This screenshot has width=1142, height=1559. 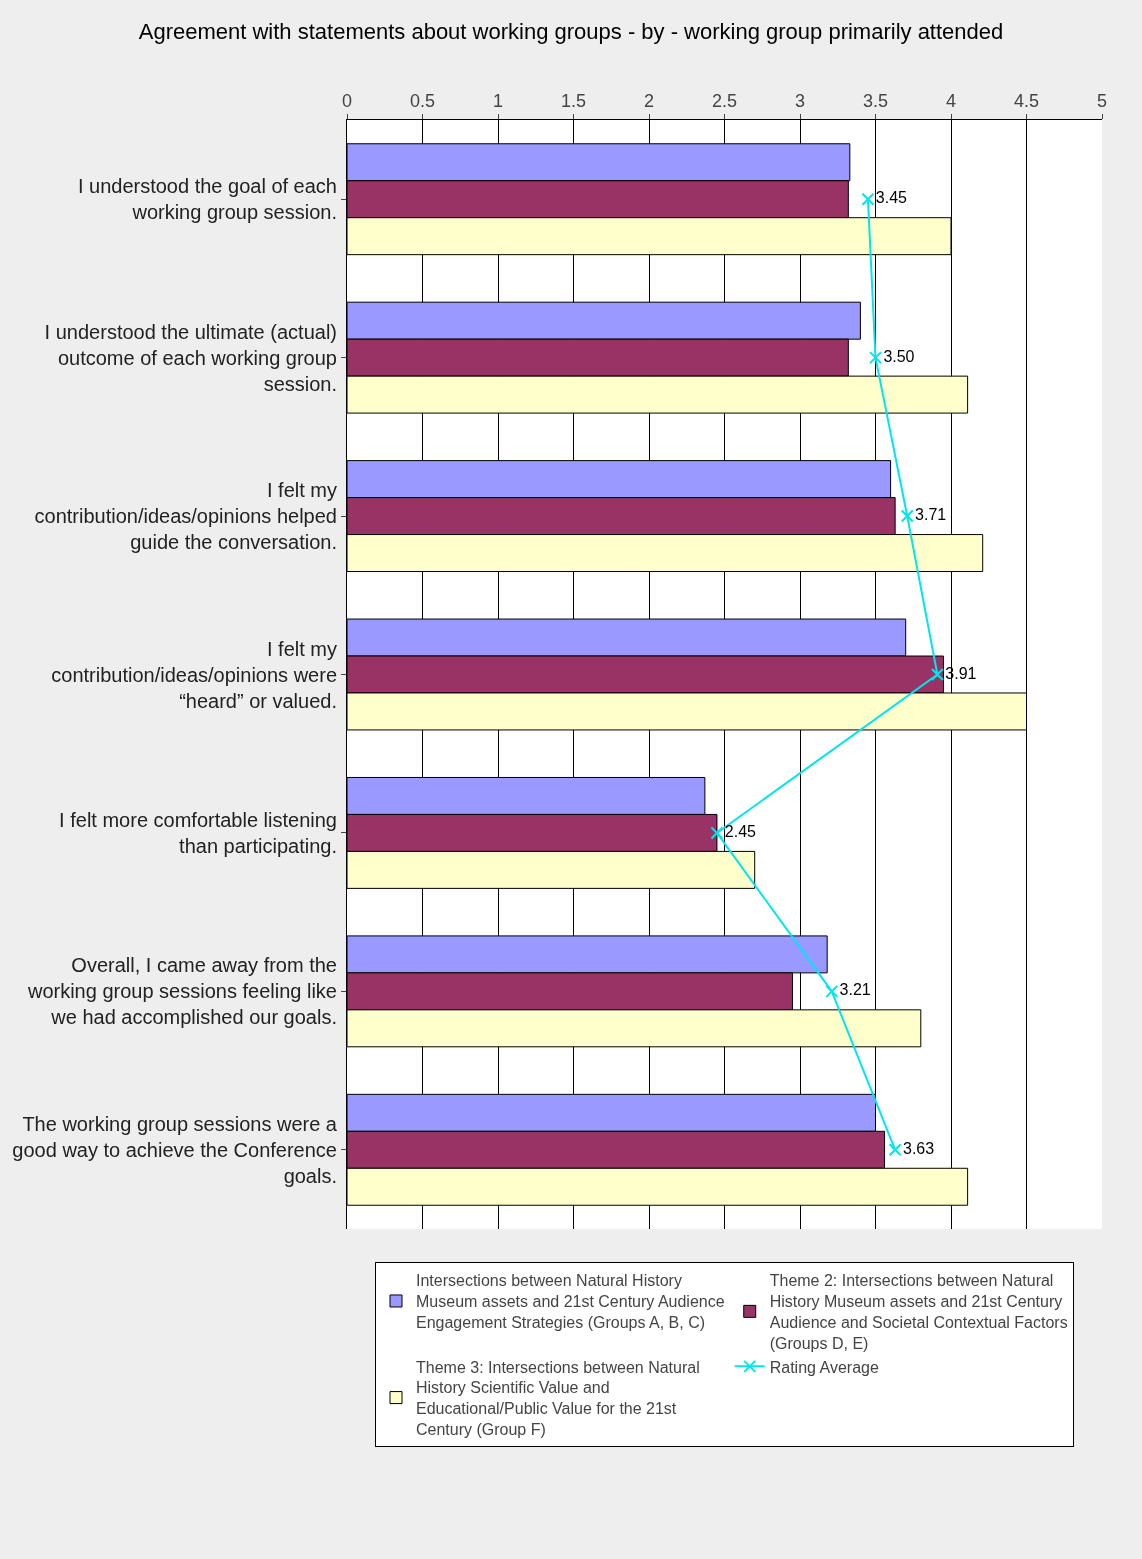 What do you see at coordinates (931, 515) in the screenshot?
I see `data-label: 3.71` at bounding box center [931, 515].